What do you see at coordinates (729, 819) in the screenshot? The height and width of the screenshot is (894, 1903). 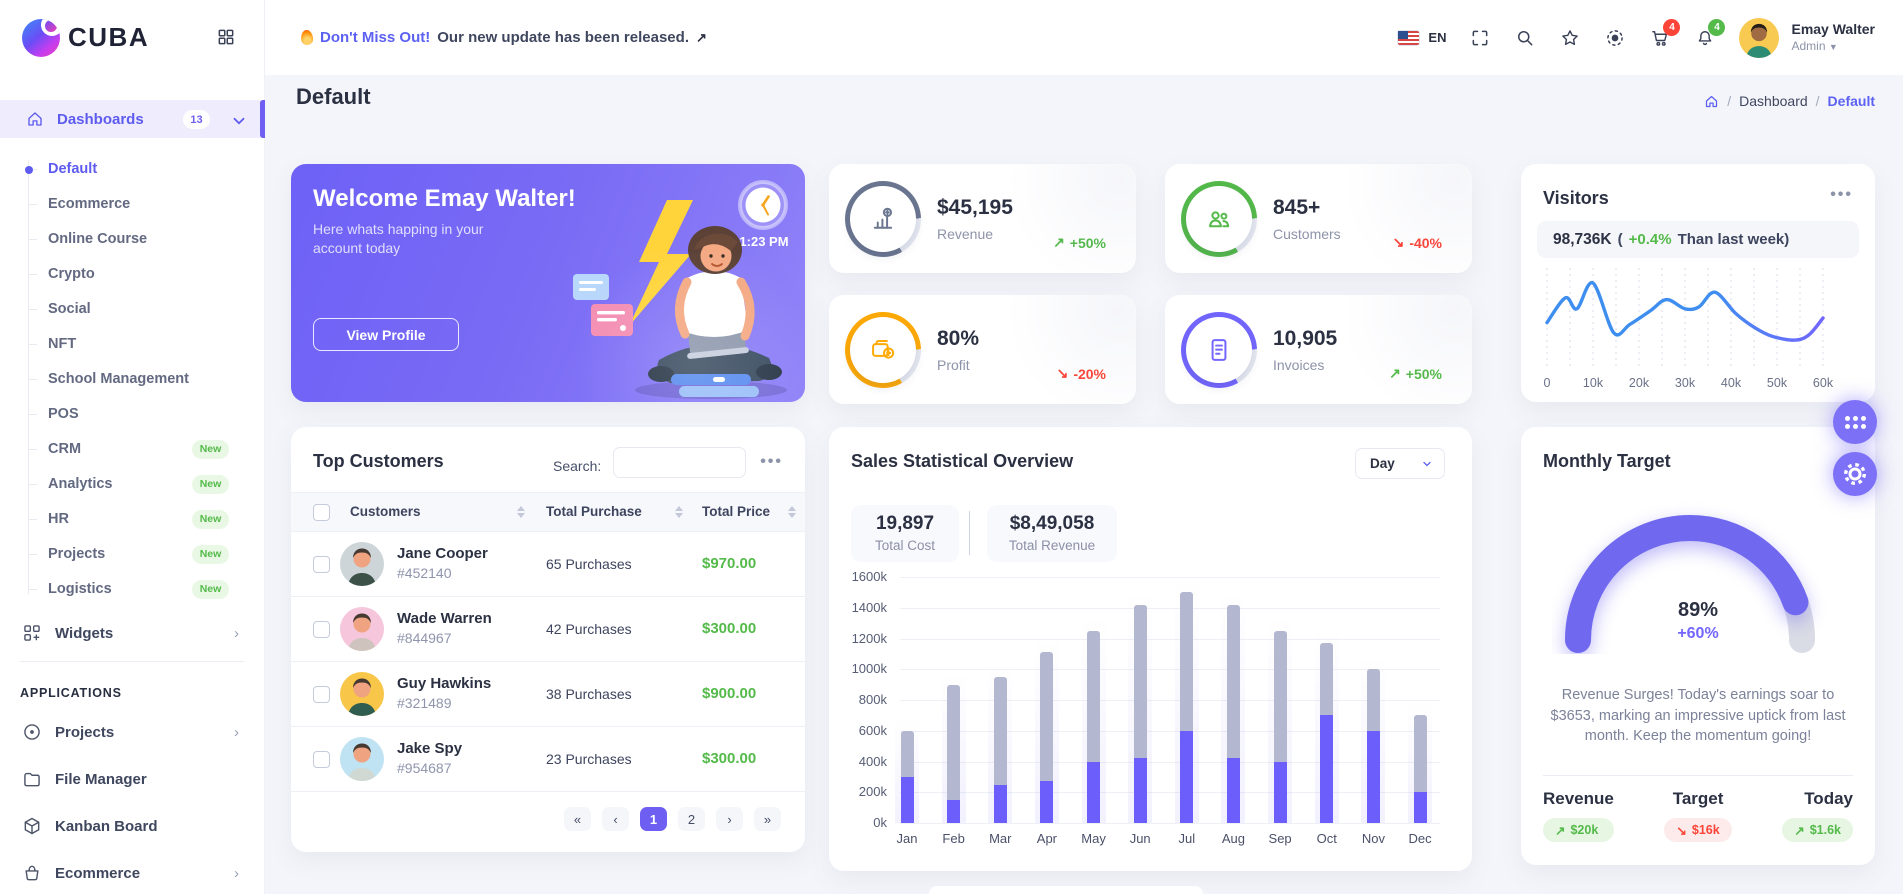 I see `page-button--: ›` at bounding box center [729, 819].